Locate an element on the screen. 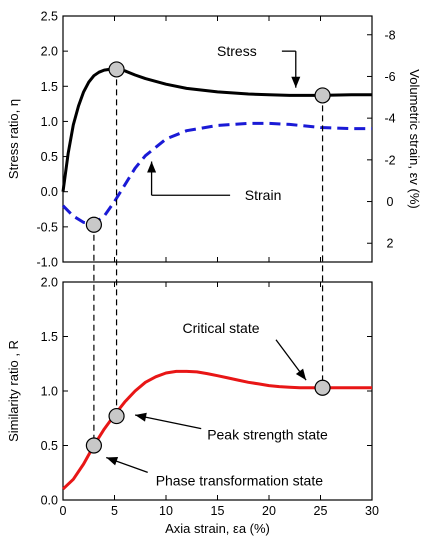 The height and width of the screenshot is (550, 422). y2-axis-label: Volumetric strain, εv (%) is located at coordinates (414, 138).